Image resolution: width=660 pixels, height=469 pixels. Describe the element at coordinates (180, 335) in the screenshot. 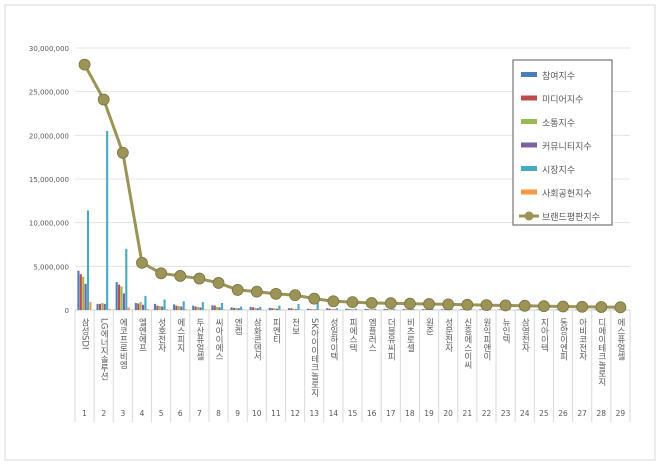

I see `category-label: 에스피지` at that location.